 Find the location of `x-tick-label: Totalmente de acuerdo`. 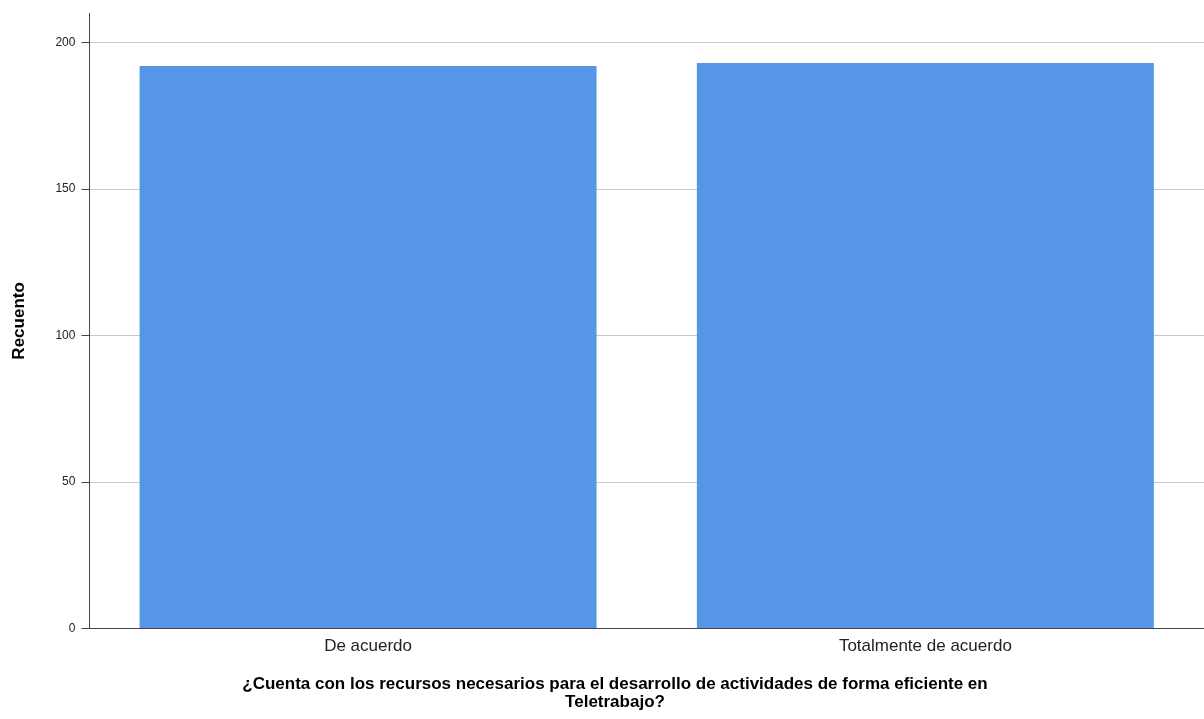

x-tick-label: Totalmente de acuerdo is located at coordinates (925, 646).